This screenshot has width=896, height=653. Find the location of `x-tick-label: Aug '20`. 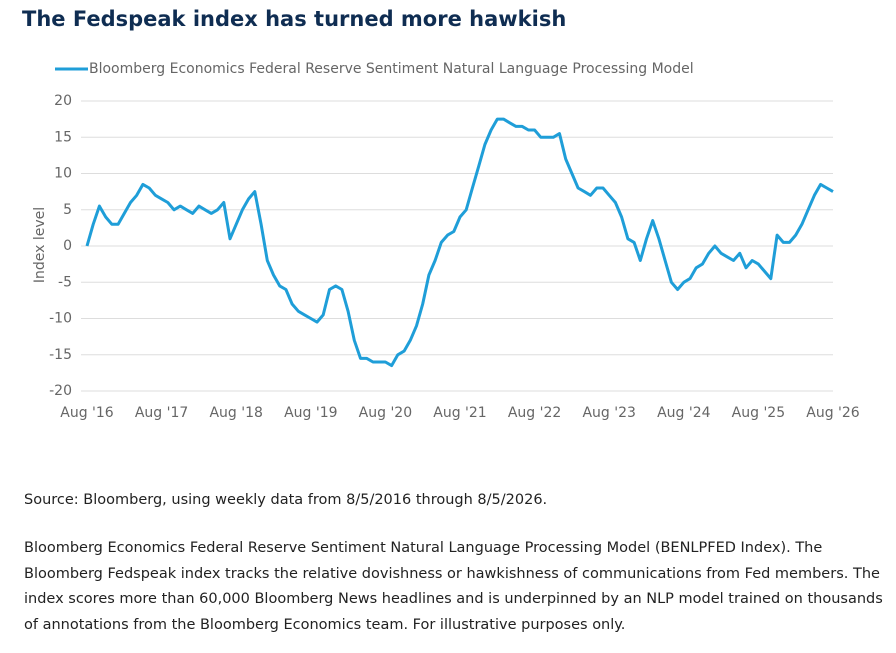

x-tick-label: Aug '20 is located at coordinates (385, 413).